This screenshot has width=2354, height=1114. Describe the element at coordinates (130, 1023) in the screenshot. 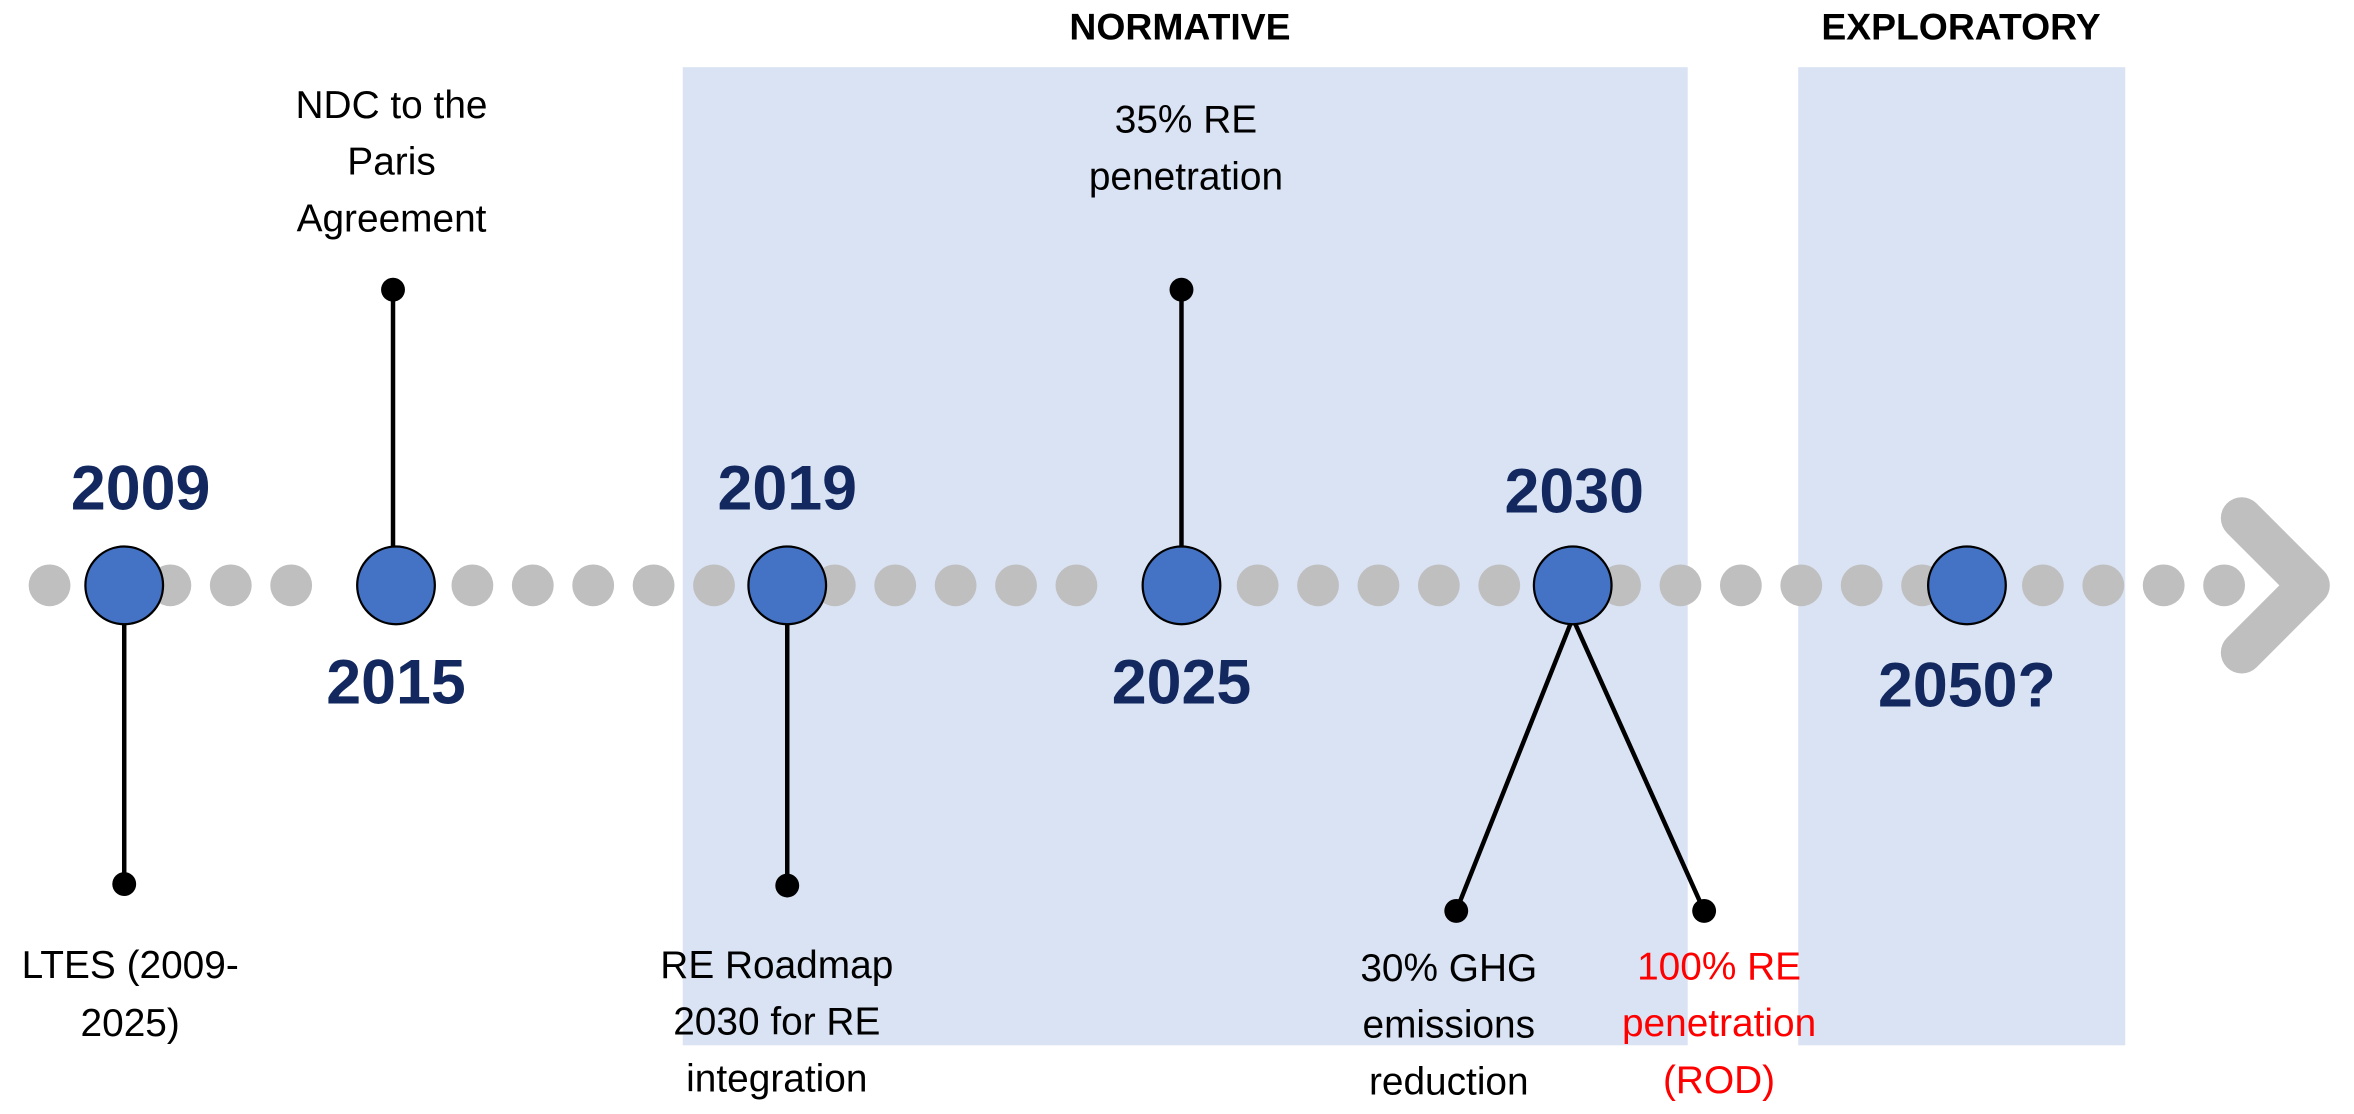

I see `event-label: 2025)` at that location.